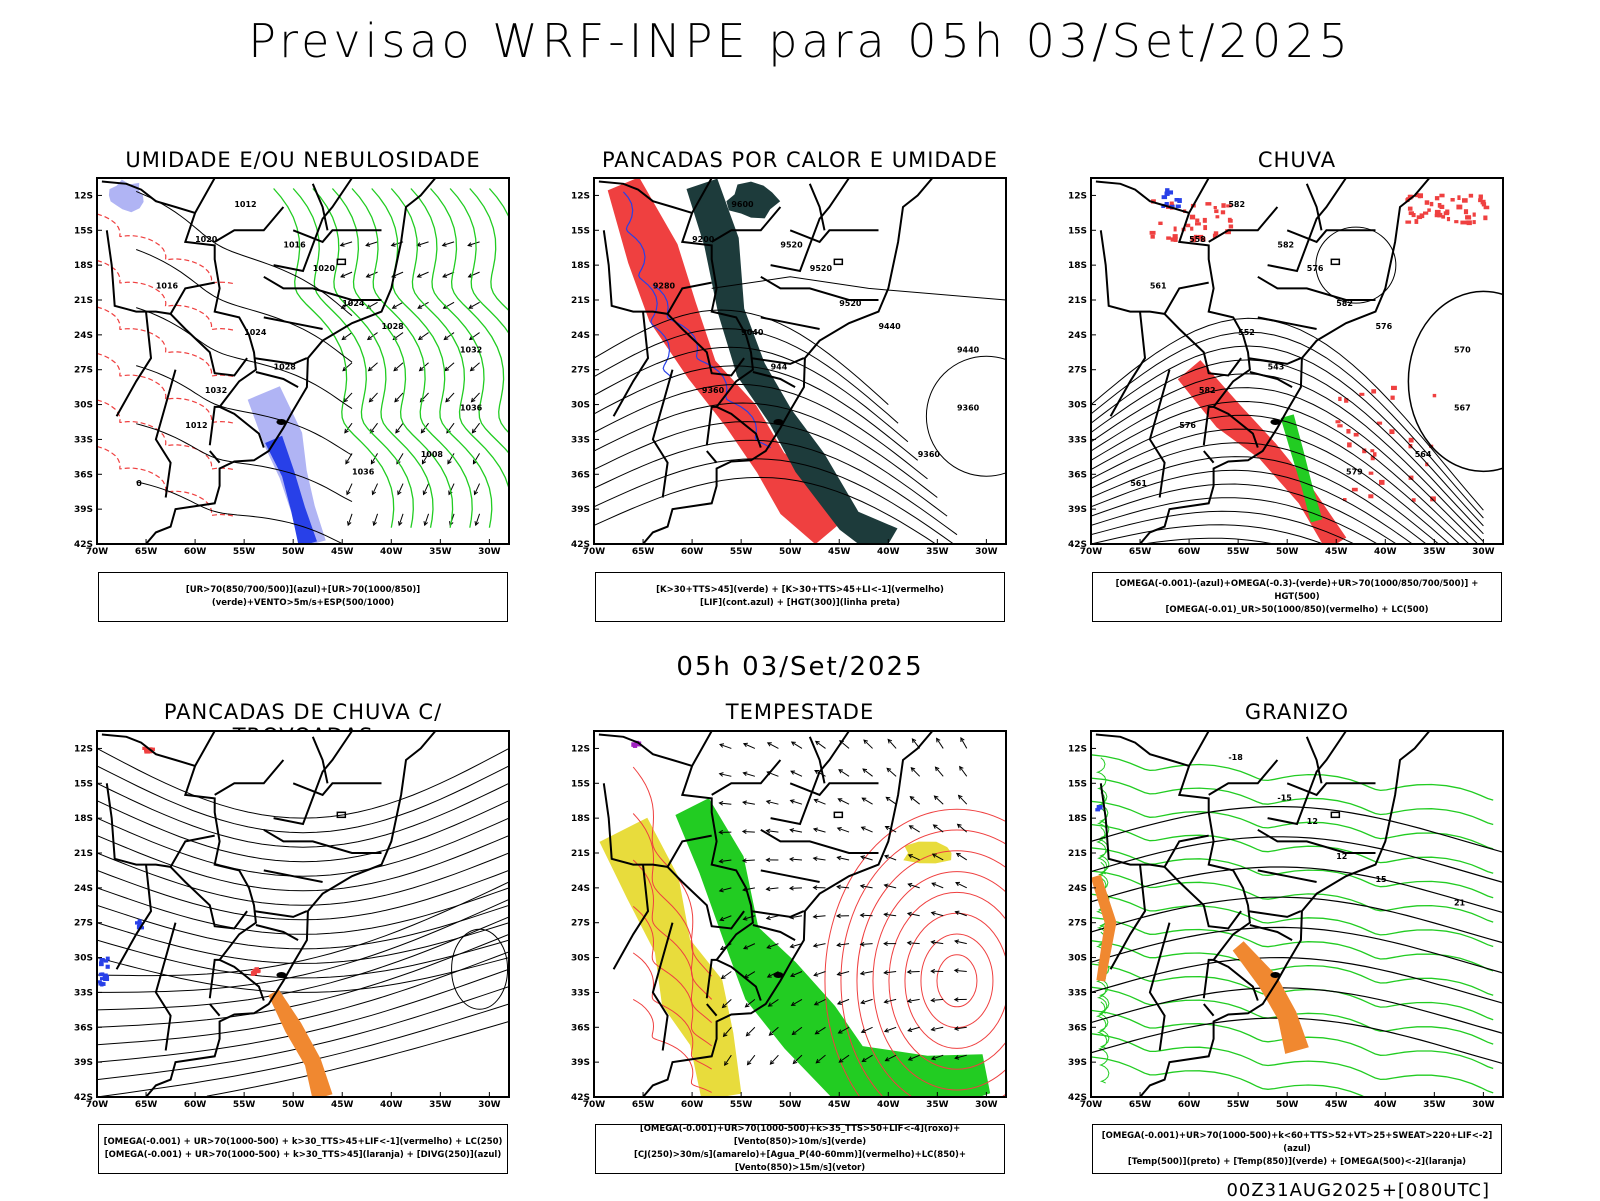 Image resolution: width=1600 pixels, height=1201 pixels. What do you see at coordinates (1462, 407) in the screenshot?
I see `contour-label: 567` at bounding box center [1462, 407].